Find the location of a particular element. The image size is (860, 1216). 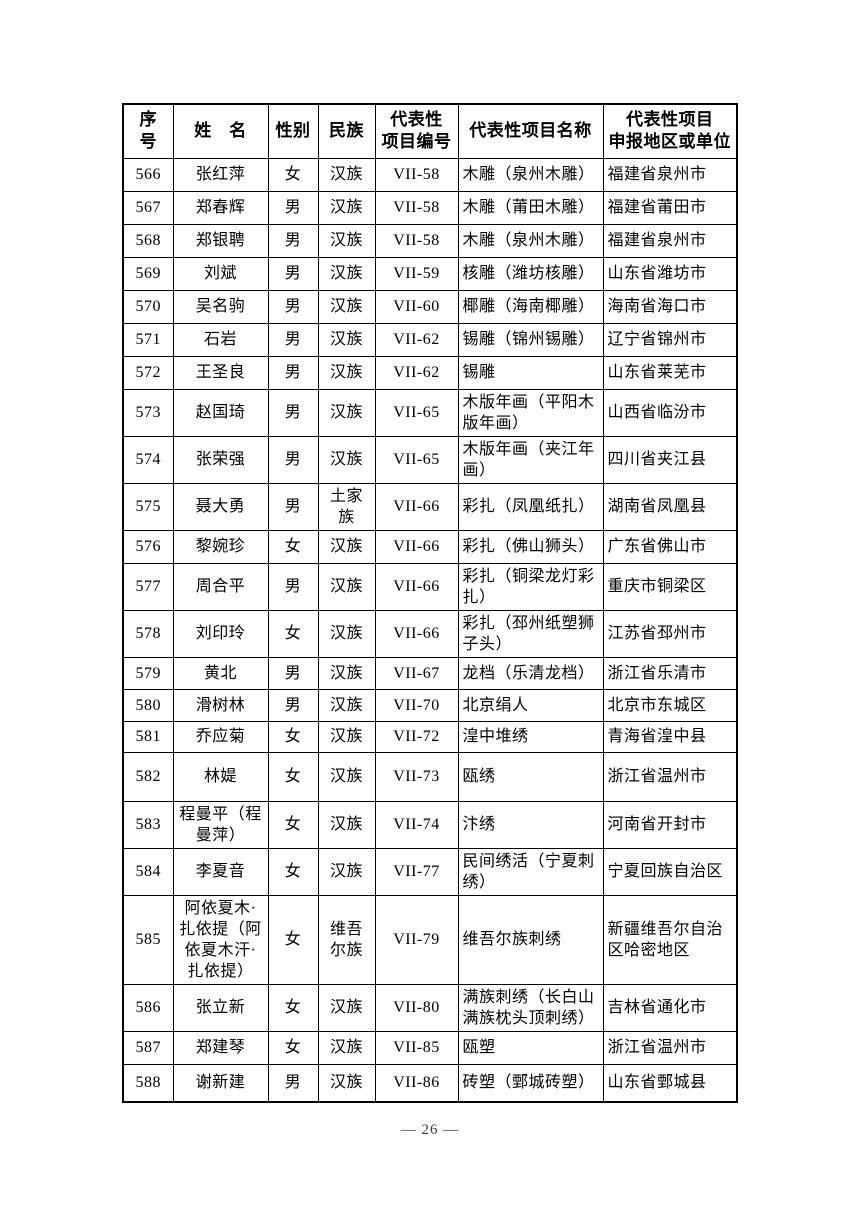

cell-project-number: VII-70 is located at coordinates (416, 705).